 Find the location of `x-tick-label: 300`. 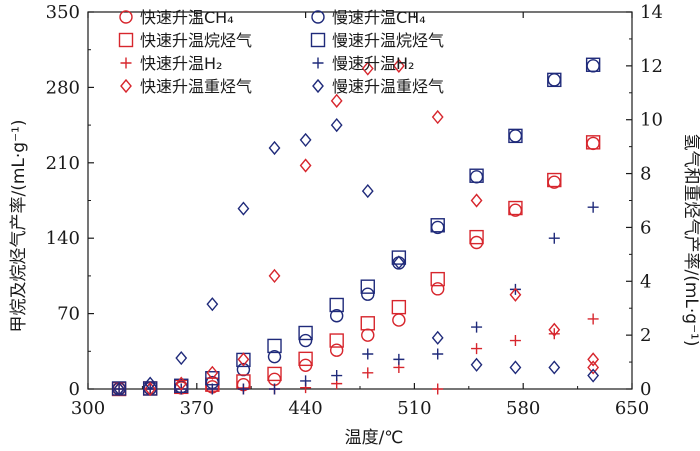

x-tick-label: 300 is located at coordinates (88, 408).